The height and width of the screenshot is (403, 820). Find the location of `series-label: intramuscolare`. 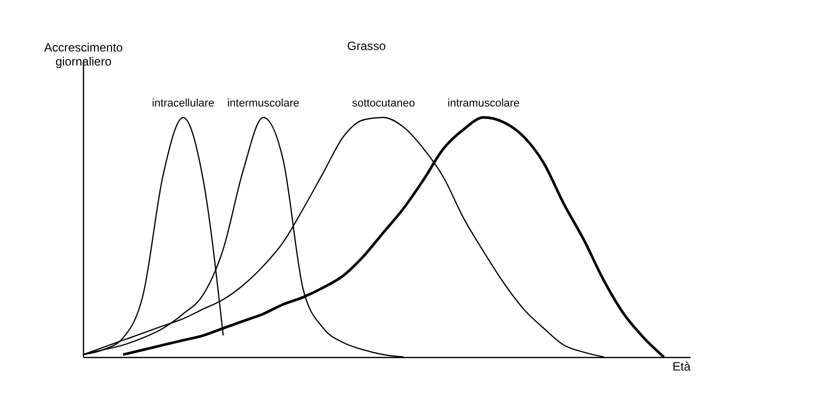

series-label: intramuscolare is located at coordinates (484, 103).